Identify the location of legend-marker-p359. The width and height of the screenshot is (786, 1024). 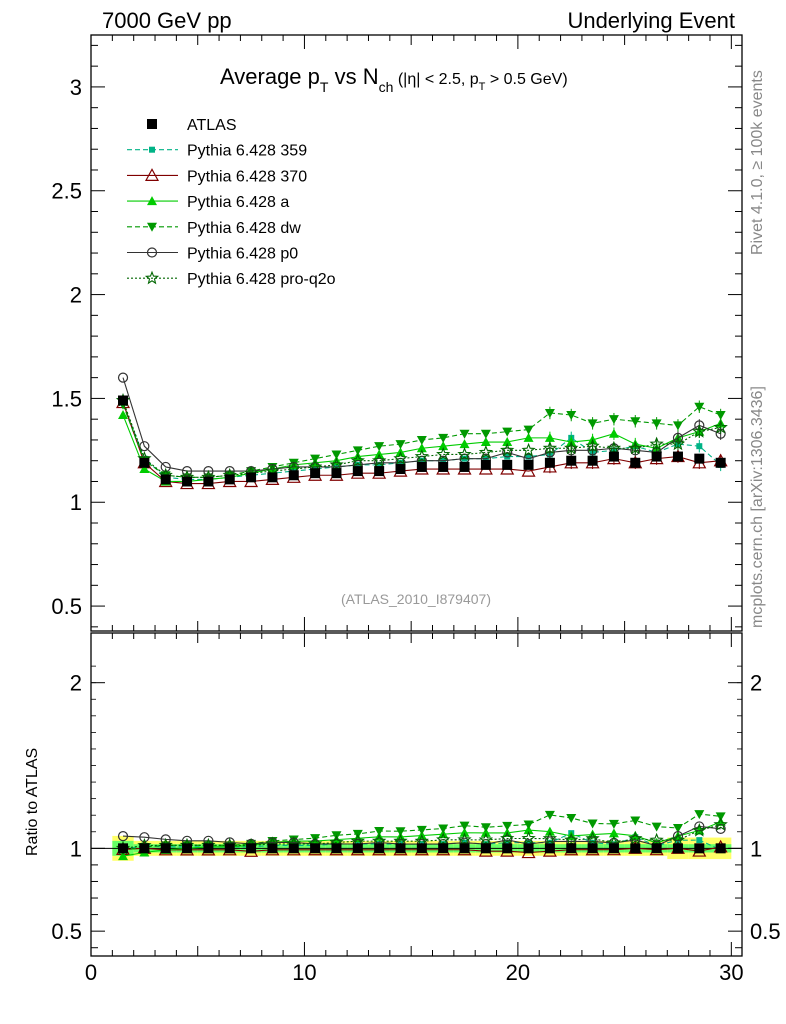
(152, 149).